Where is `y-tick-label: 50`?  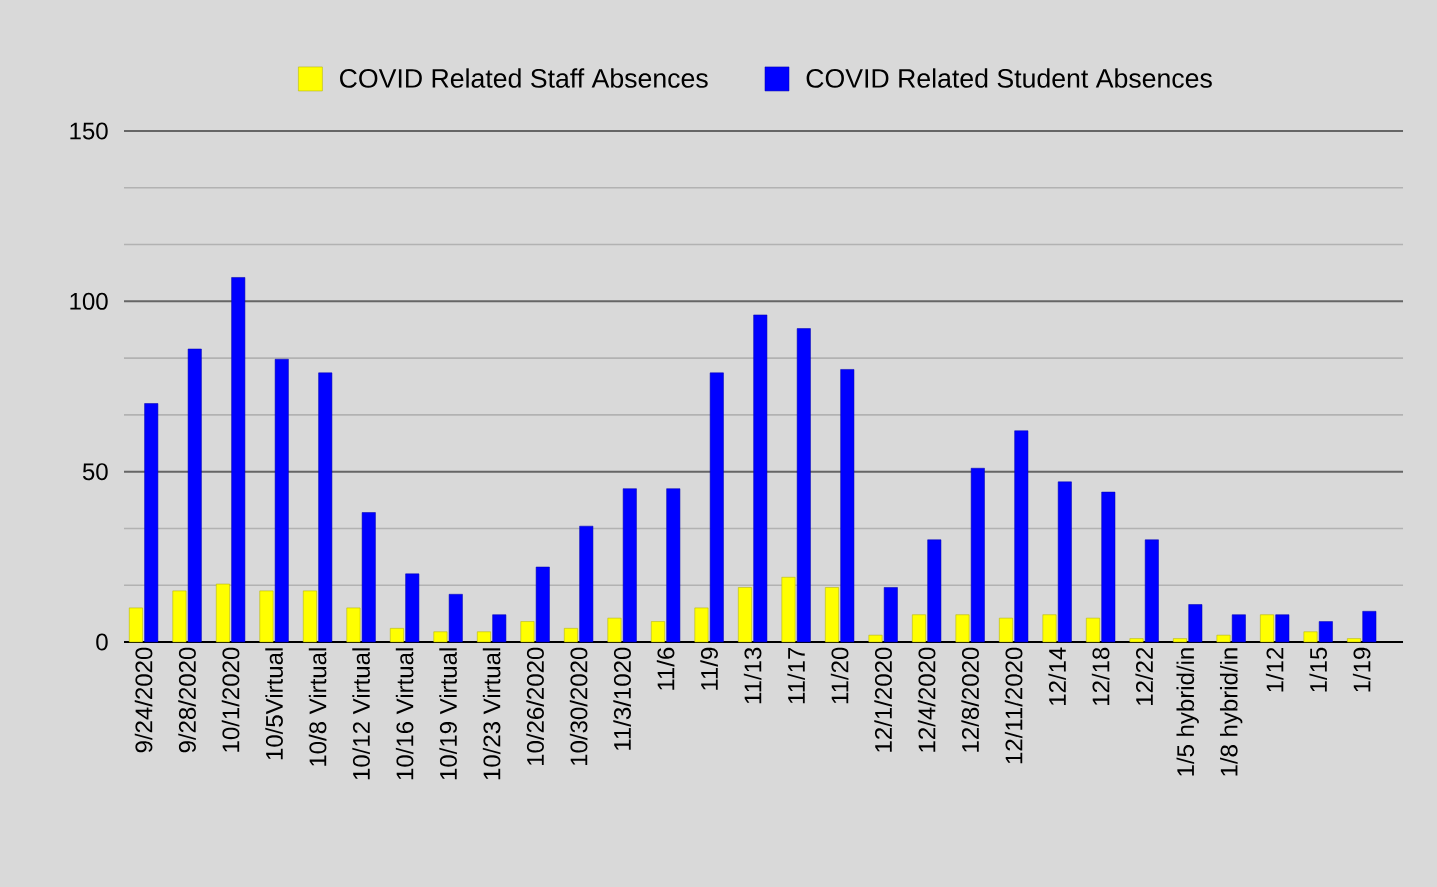
y-tick-label: 50 is located at coordinates (95, 472).